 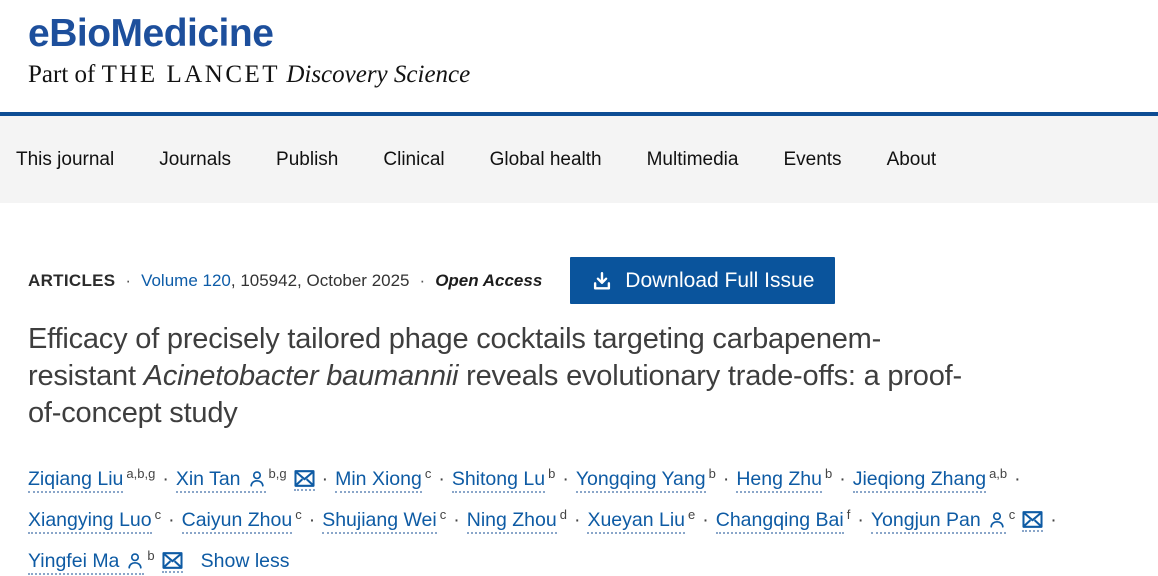 I want to click on nav-item-this-journal: This journal, so click(x=65, y=159).